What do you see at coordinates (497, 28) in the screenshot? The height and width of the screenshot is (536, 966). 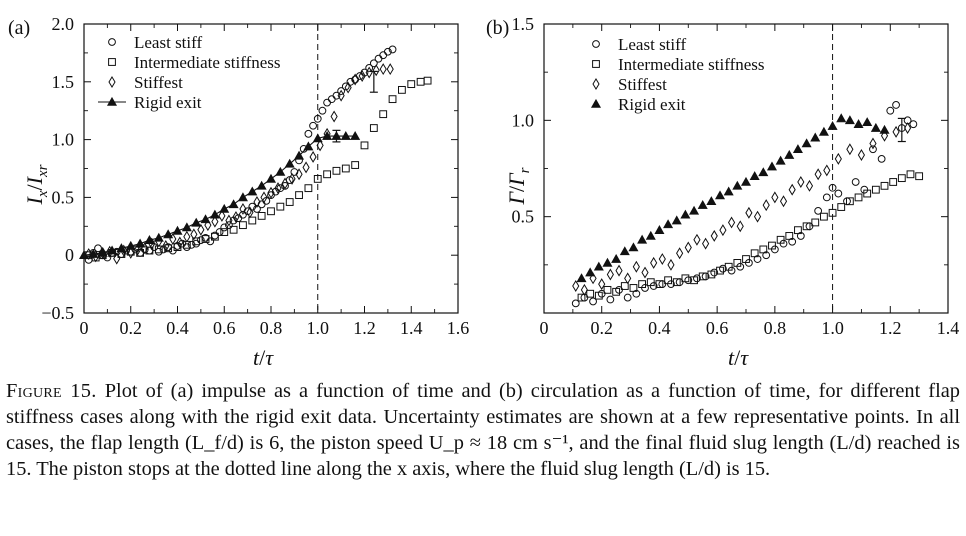 I see `panel-label: (b)` at bounding box center [497, 28].